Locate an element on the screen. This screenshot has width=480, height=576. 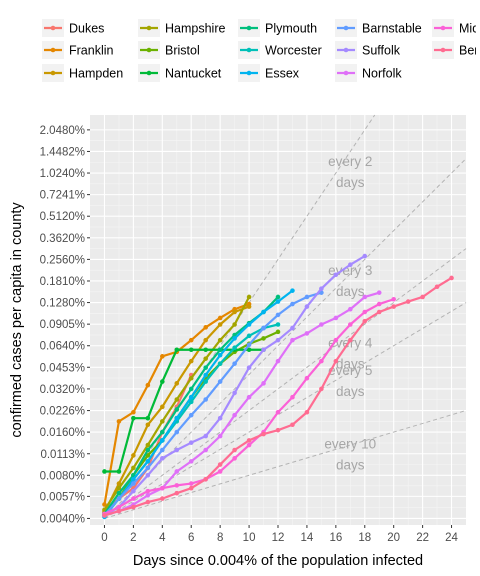
legend-label: Worcester is located at coordinates (293, 51).